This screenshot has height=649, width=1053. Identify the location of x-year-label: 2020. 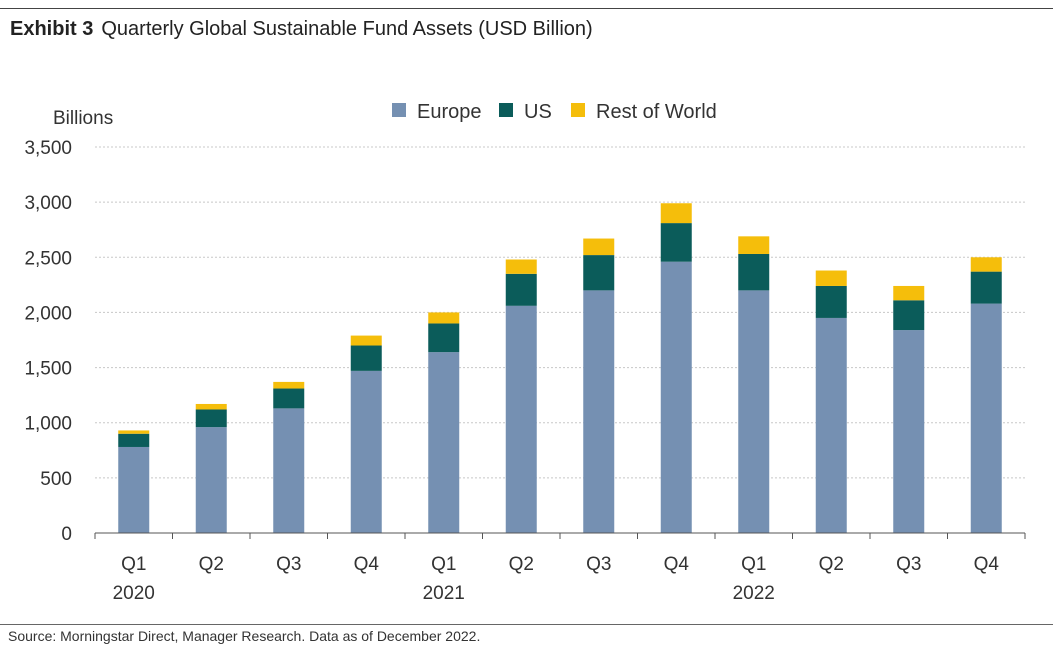
(134, 593).